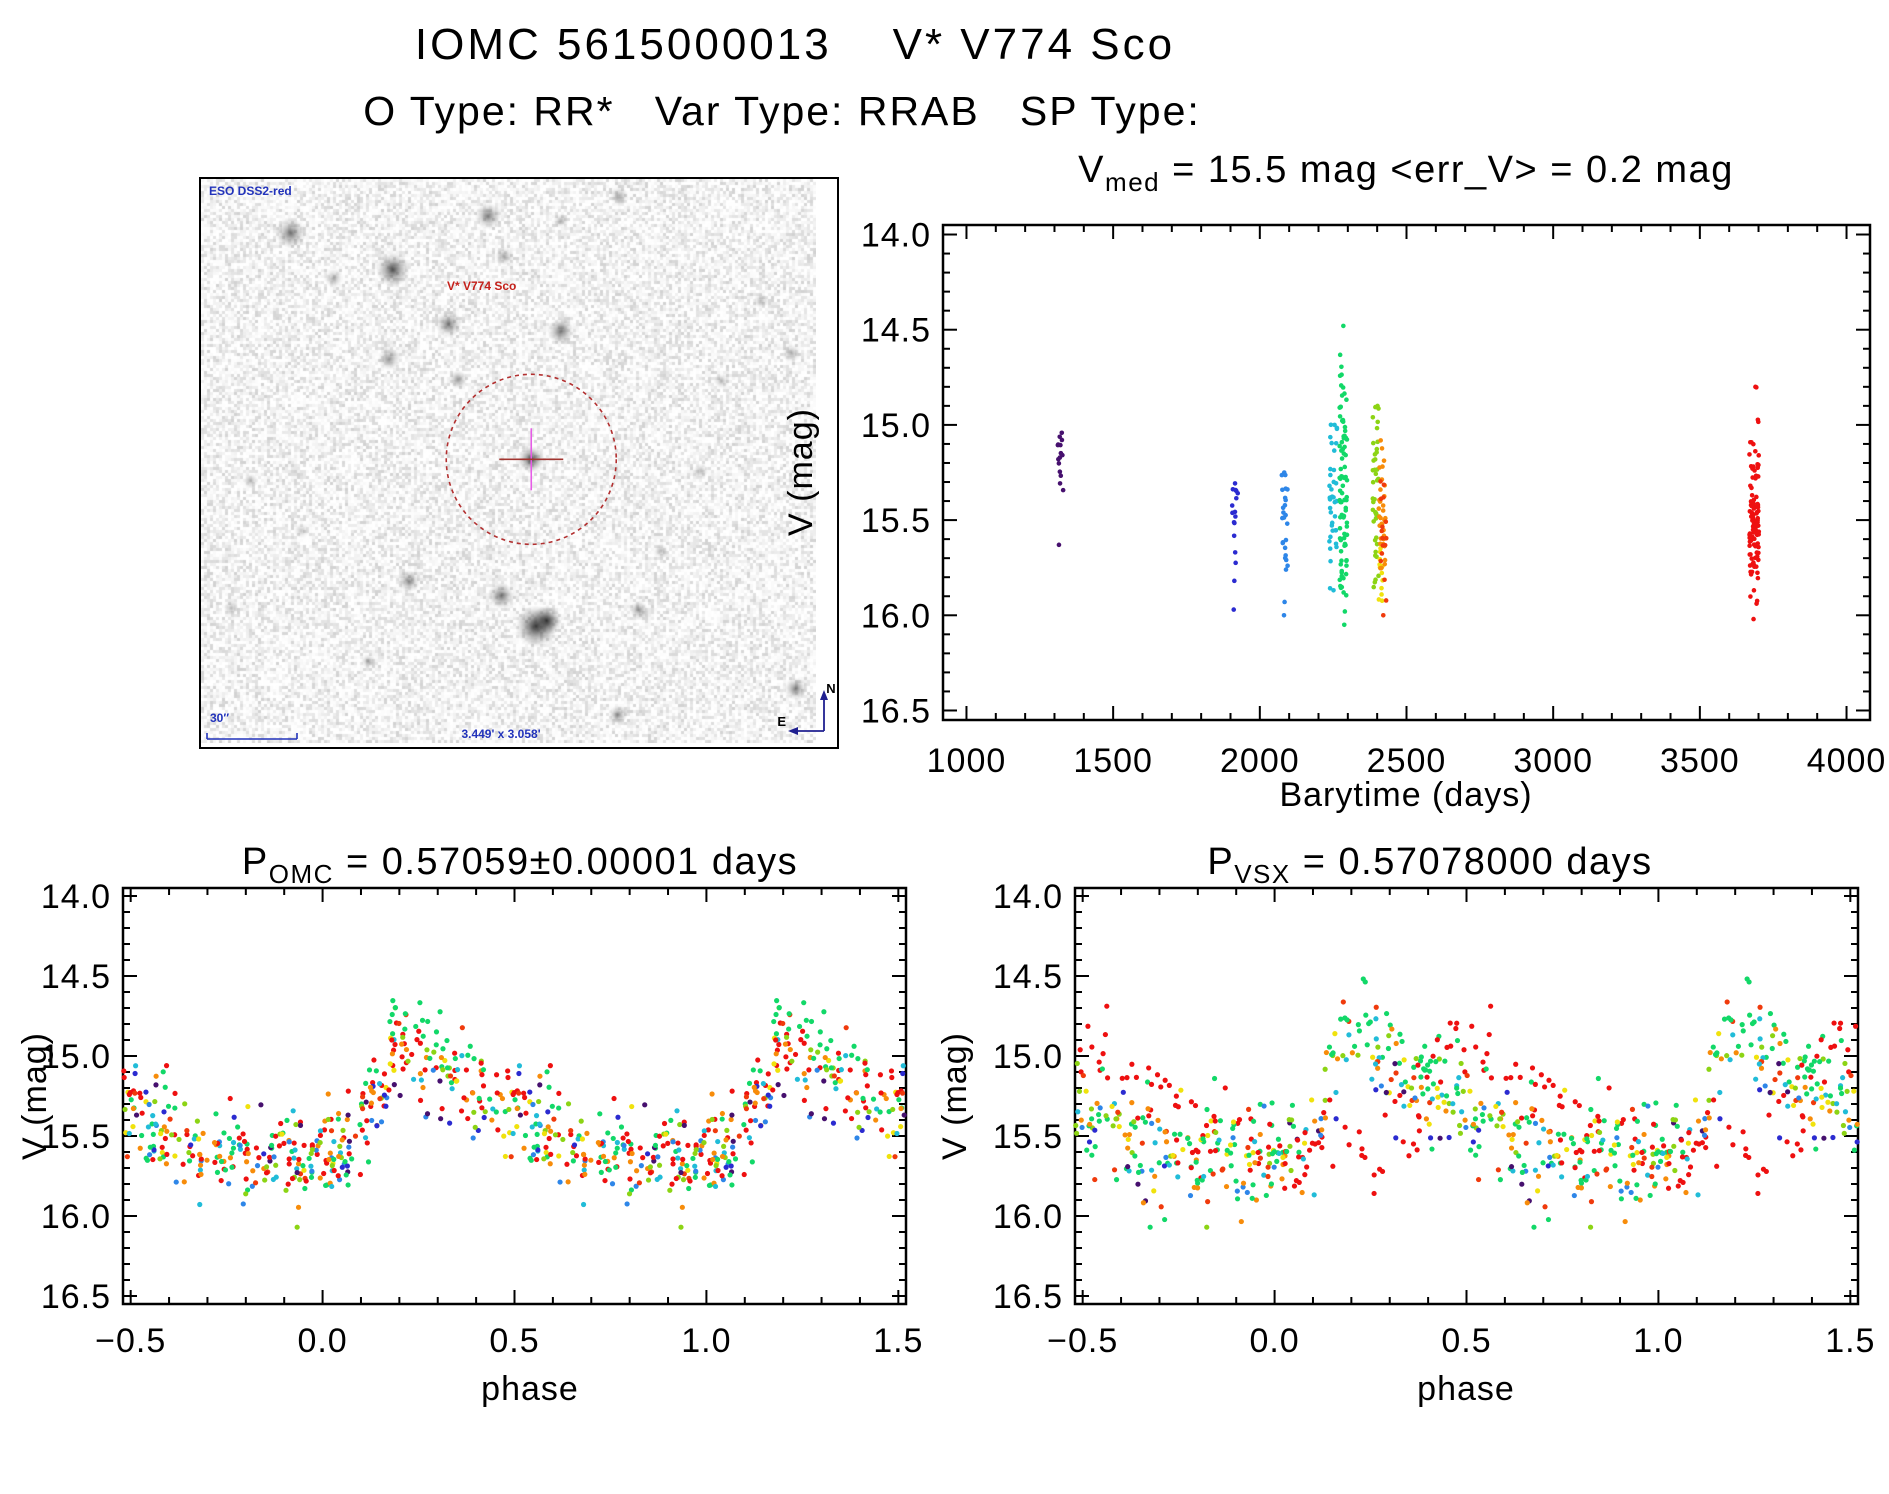 This screenshot has width=1889, height=1494. Describe the element at coordinates (1700, 761) in the screenshot. I see `svg-text: 3500` at that location.